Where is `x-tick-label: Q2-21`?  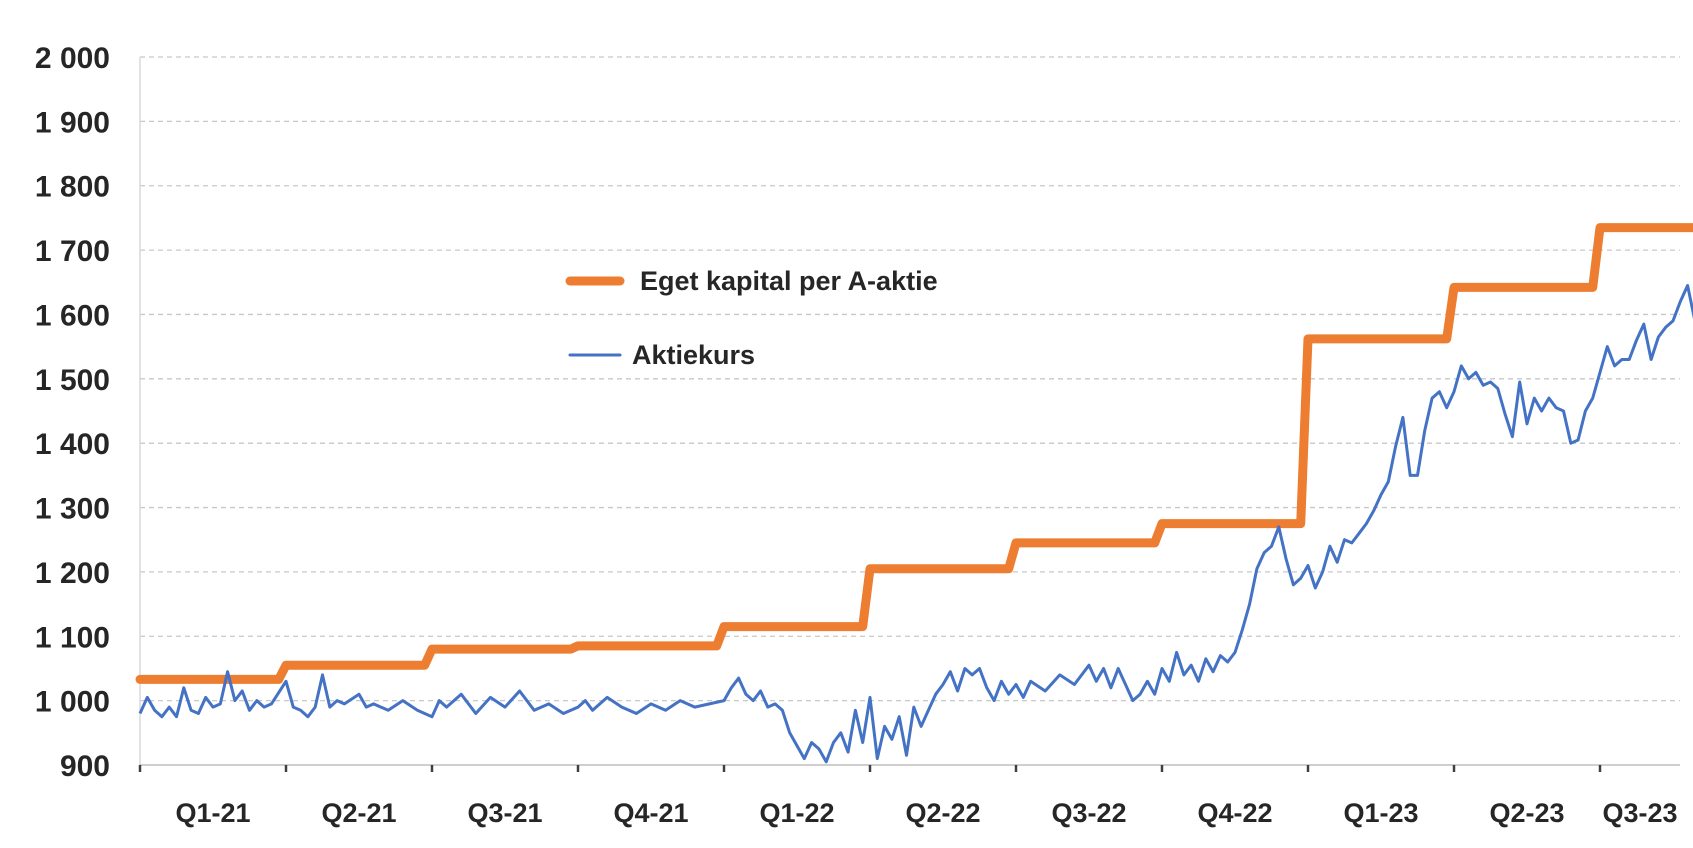
x-tick-label: Q2-21 is located at coordinates (358, 813).